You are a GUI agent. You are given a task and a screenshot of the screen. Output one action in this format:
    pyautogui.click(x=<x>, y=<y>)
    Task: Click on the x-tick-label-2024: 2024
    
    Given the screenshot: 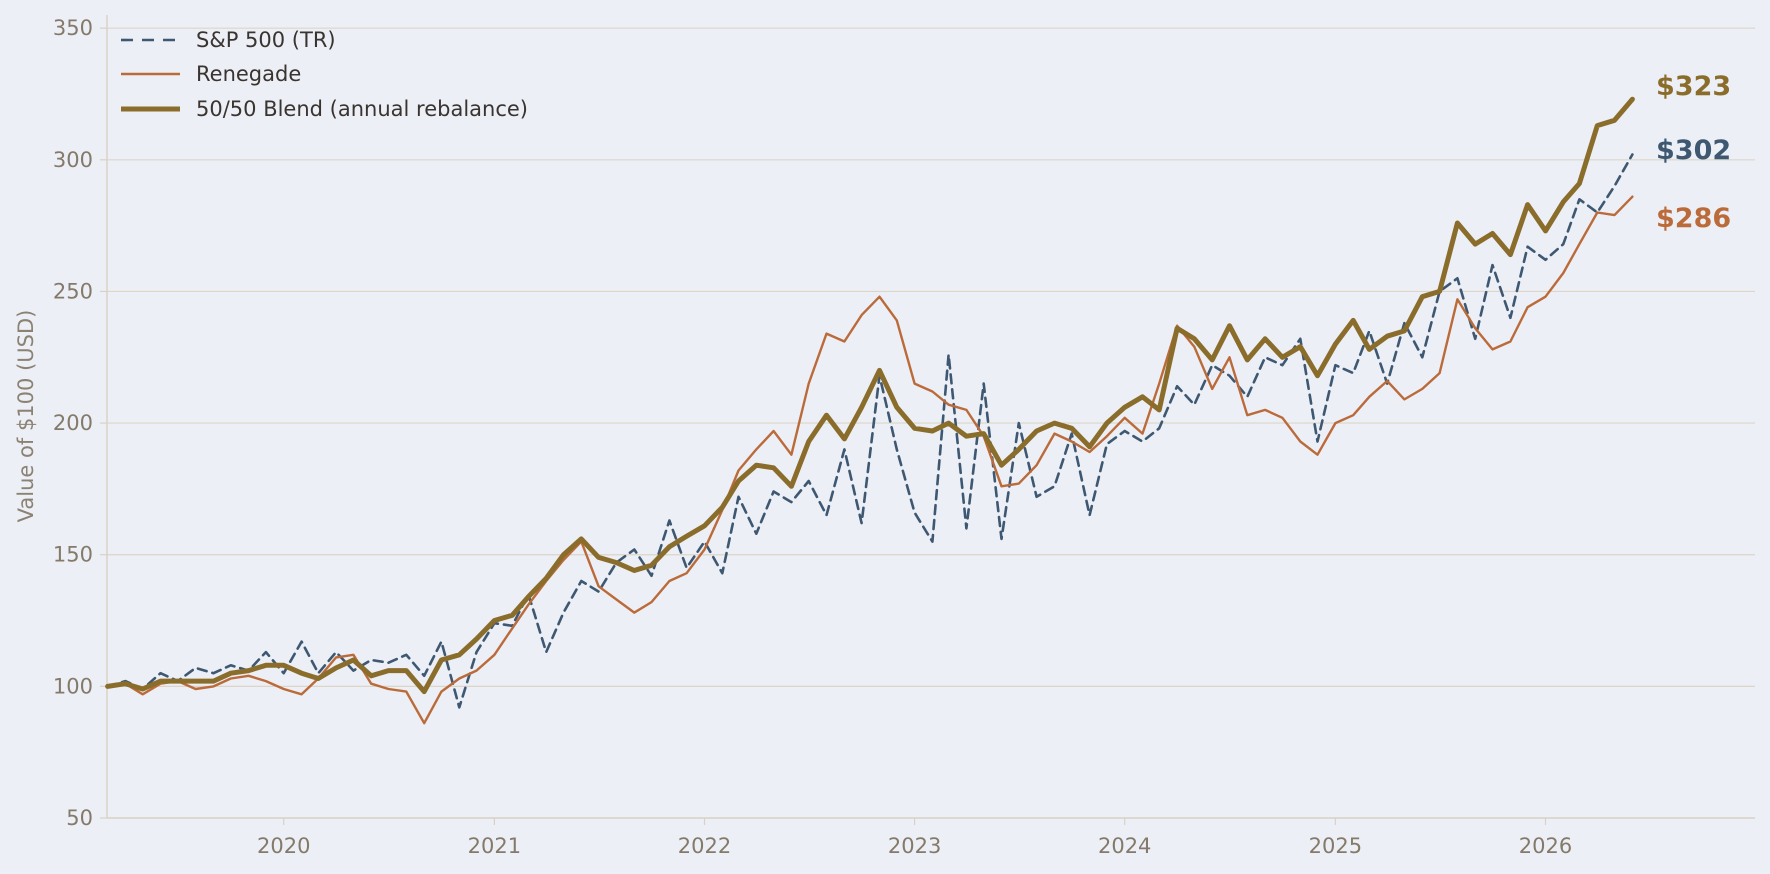 What is the action you would take?
    pyautogui.click(x=1124, y=846)
    